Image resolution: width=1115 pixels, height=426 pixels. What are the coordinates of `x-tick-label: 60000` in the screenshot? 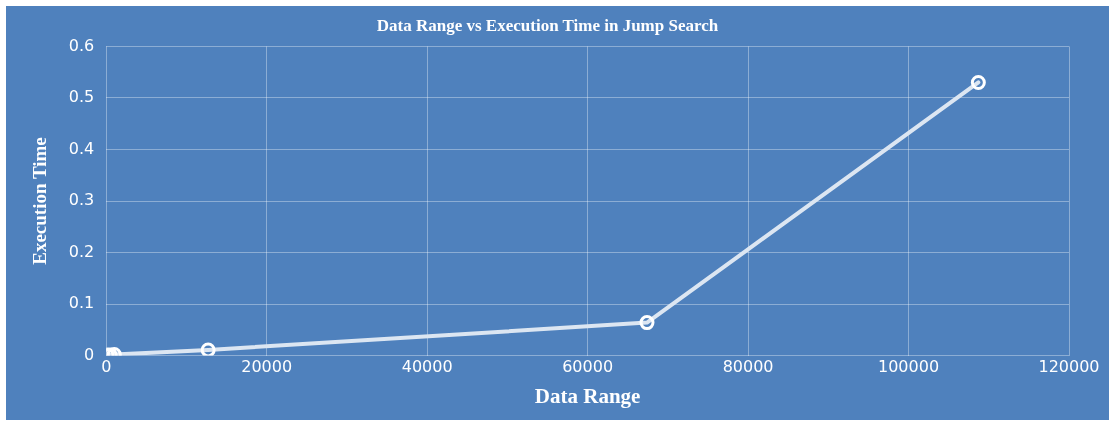 It's located at (588, 367).